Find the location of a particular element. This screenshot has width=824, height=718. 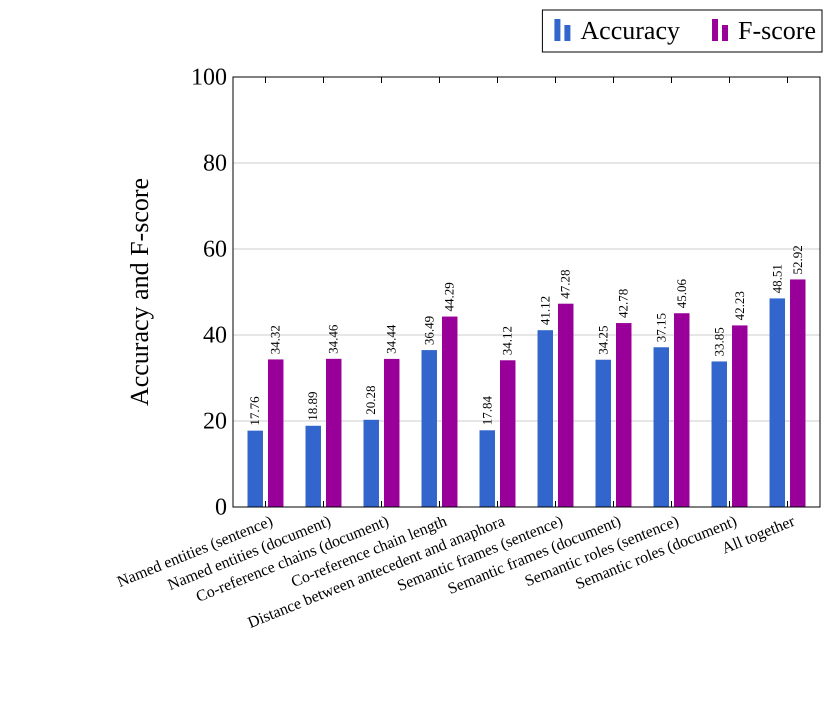

data-label: 17.84 is located at coordinates (486, 411).